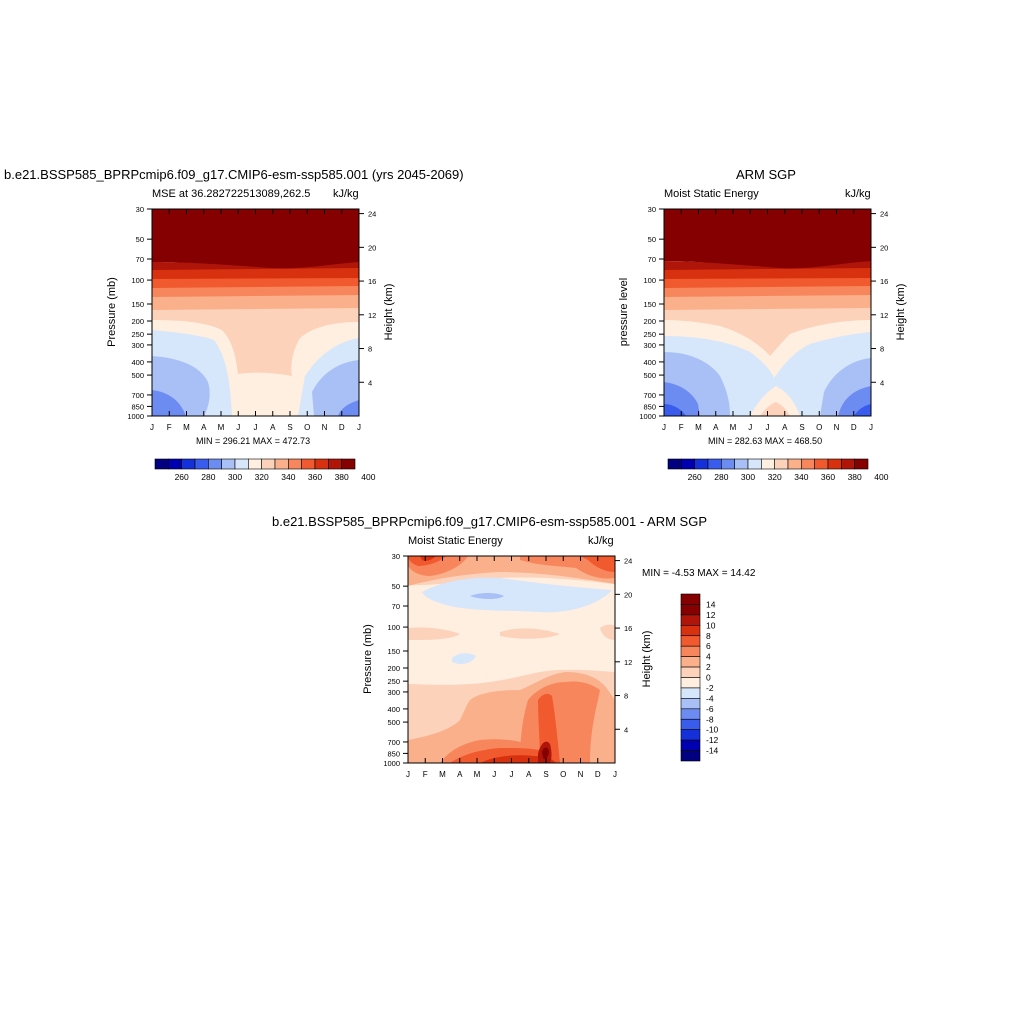 This screenshot has width=1024, height=1024. I want to click on panel2-minmax: MIN = 282.63 MAX = 468.50, so click(765, 441).